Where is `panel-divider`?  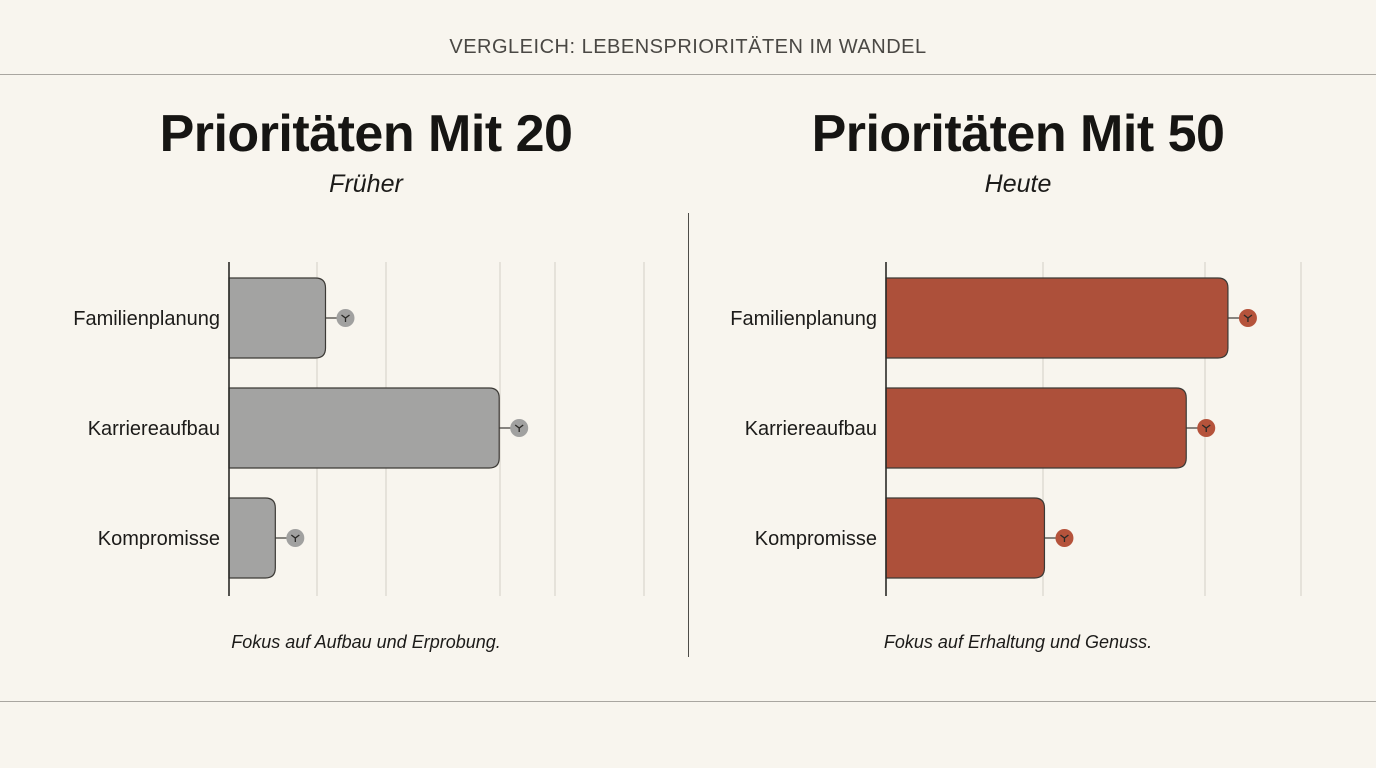 panel-divider is located at coordinates (688, 435).